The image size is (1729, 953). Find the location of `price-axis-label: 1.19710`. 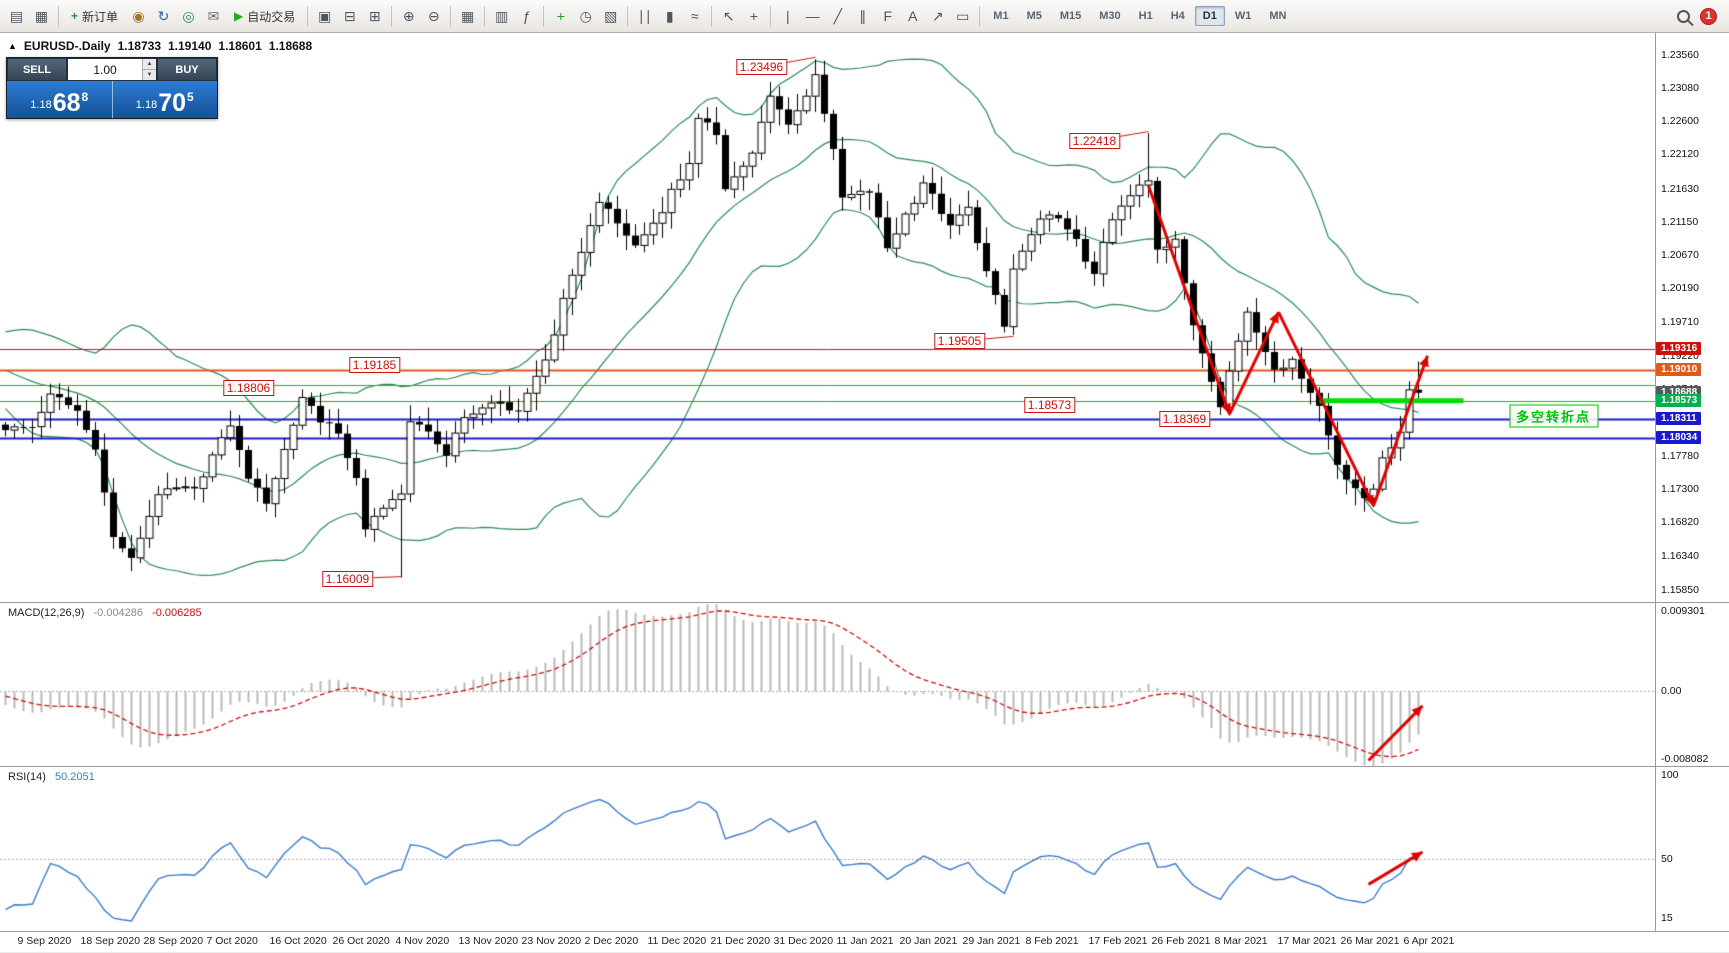

price-axis-label: 1.19710 is located at coordinates (1680, 321).